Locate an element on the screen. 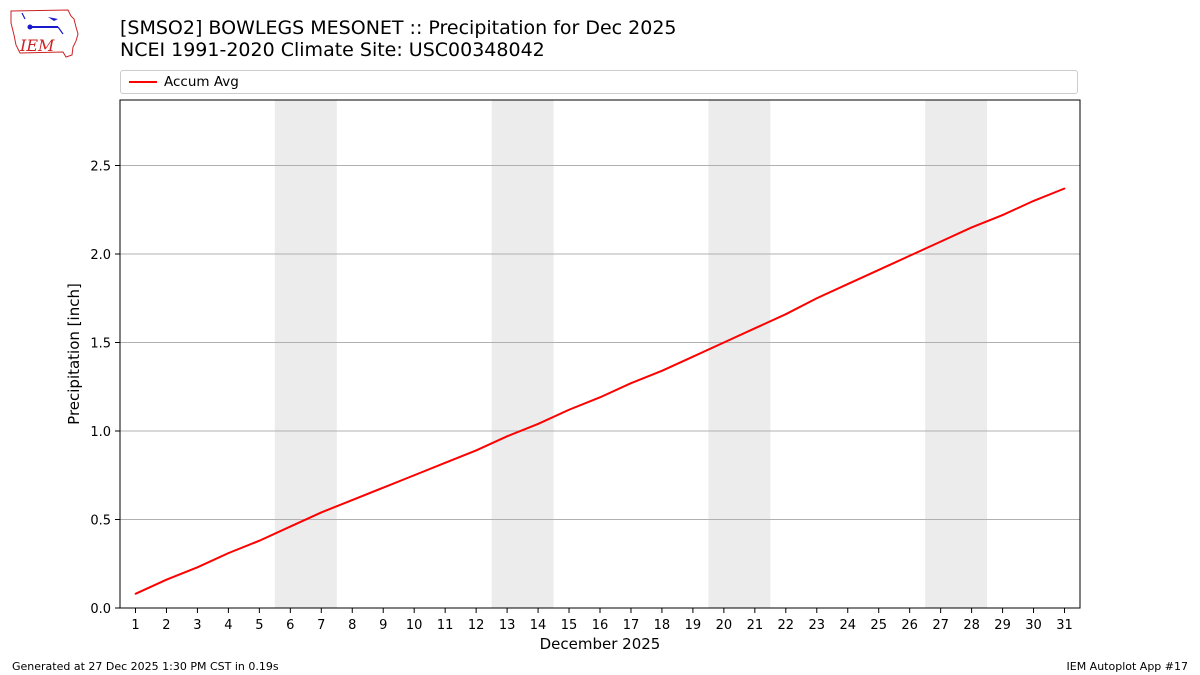 The height and width of the screenshot is (675, 1200). x-tick-label: 4 is located at coordinates (228, 625).